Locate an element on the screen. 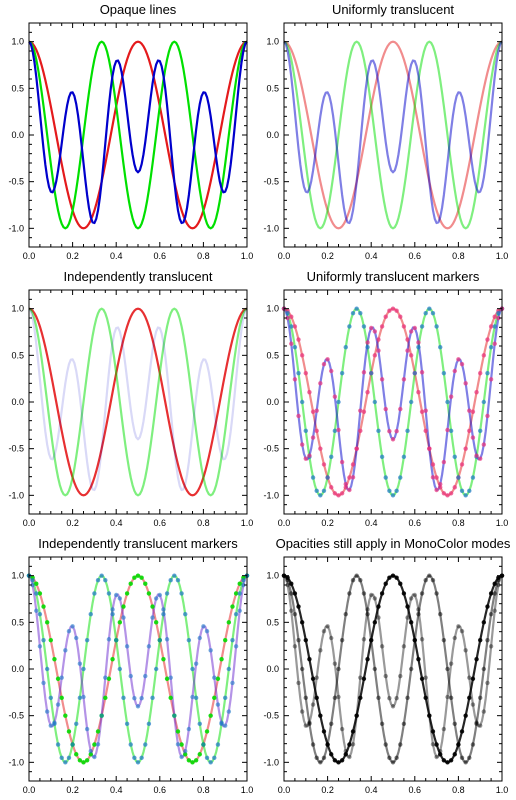  x-tick-label: 0.2 is located at coordinates (72, 256).